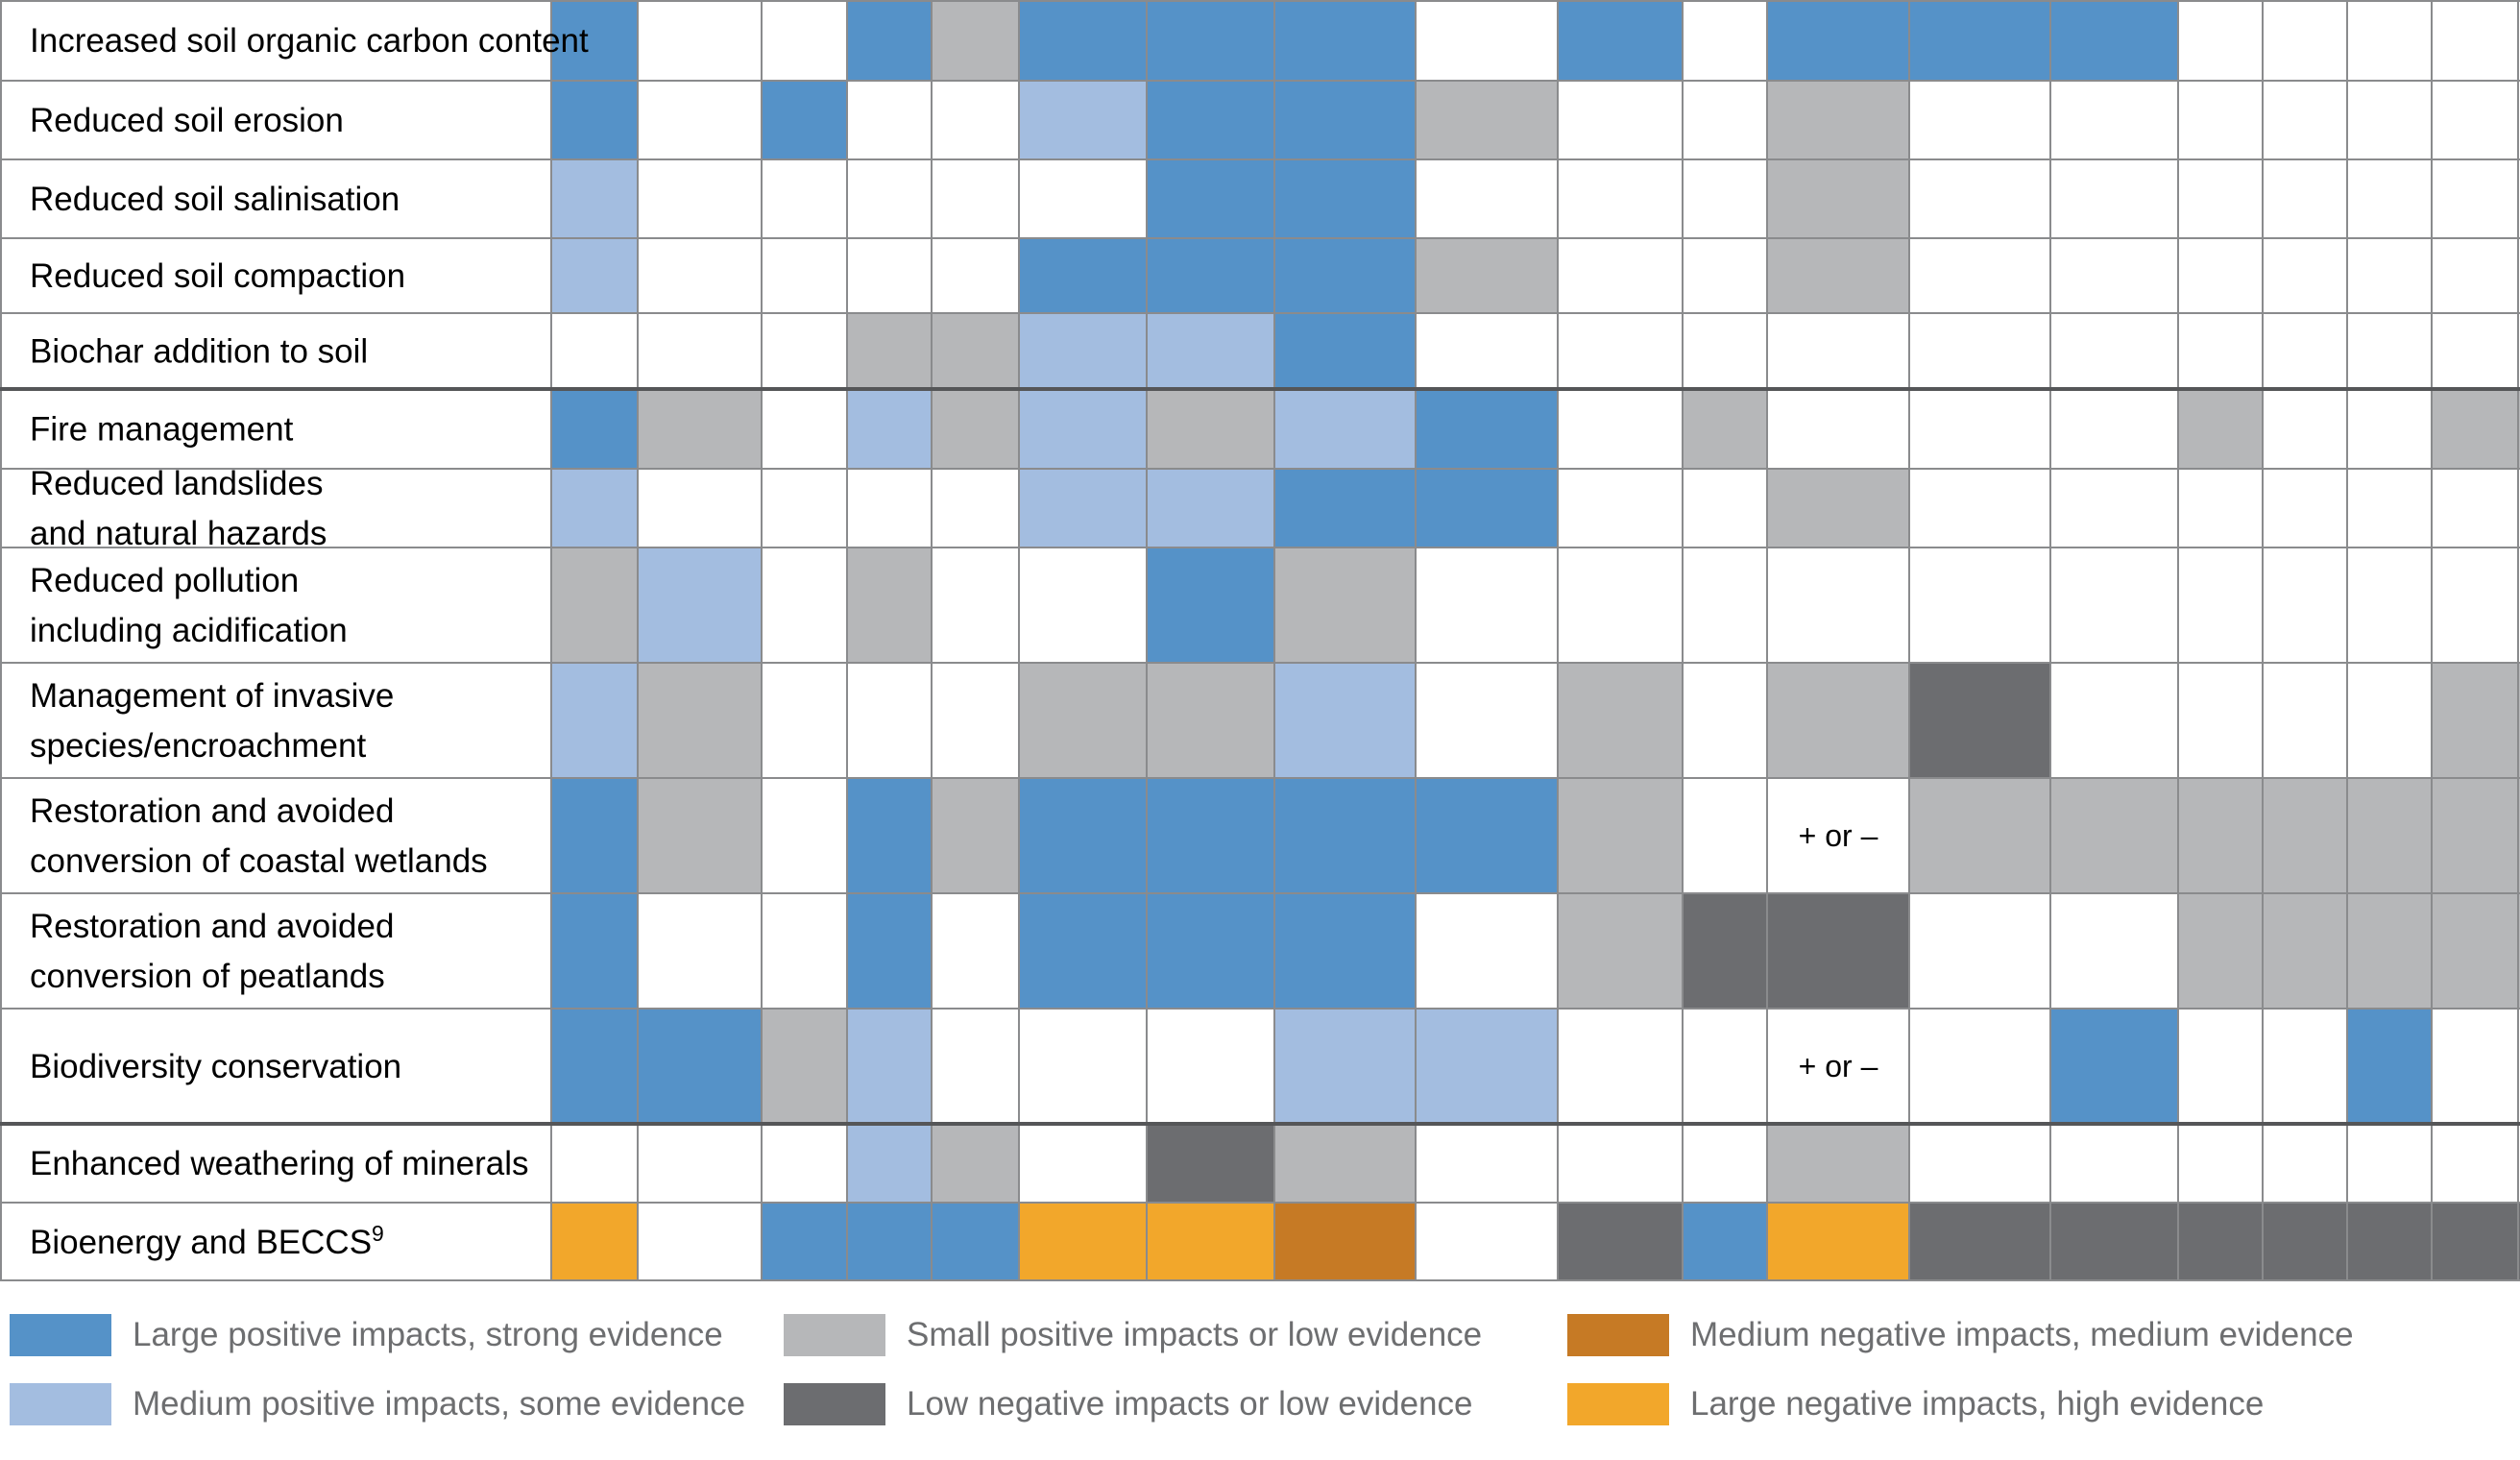  I want to click on cell-r11-c17, so click(2476, 1066).